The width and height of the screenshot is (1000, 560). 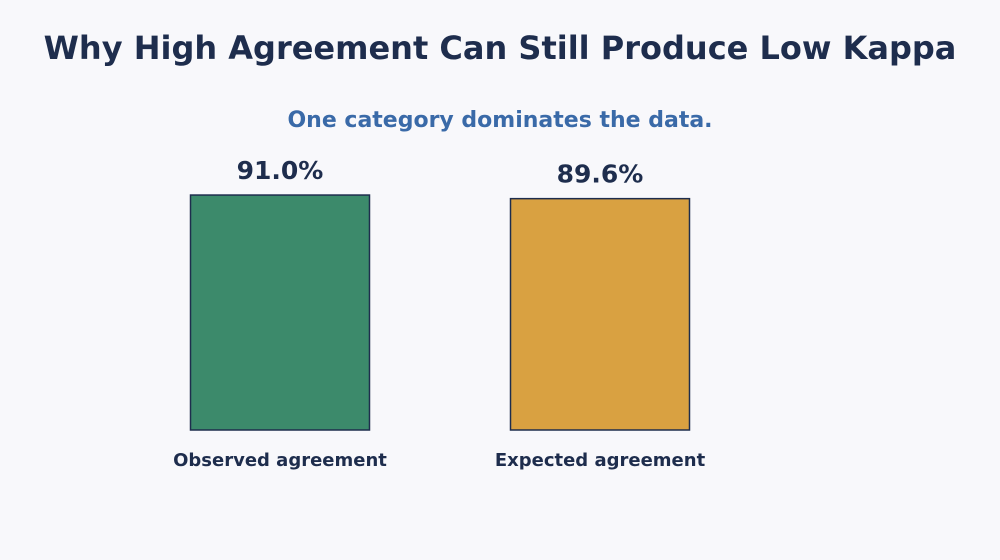 What do you see at coordinates (600, 460) in the screenshot?
I see `x-tick-label: Expected agreement` at bounding box center [600, 460].